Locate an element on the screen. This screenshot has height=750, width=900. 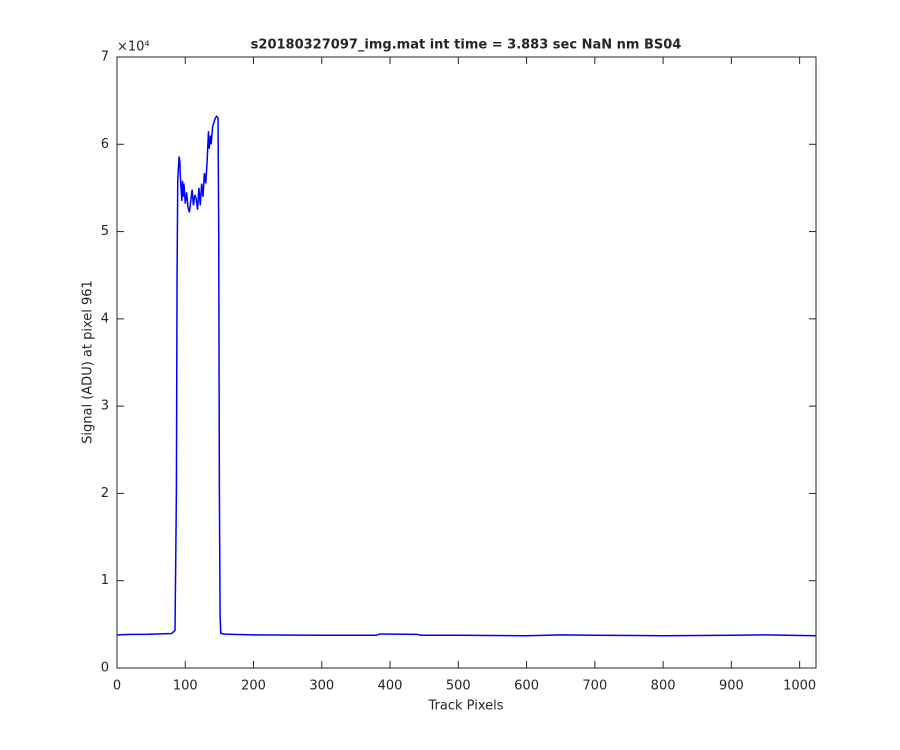
x-tick-label: 100 is located at coordinates (185, 686).